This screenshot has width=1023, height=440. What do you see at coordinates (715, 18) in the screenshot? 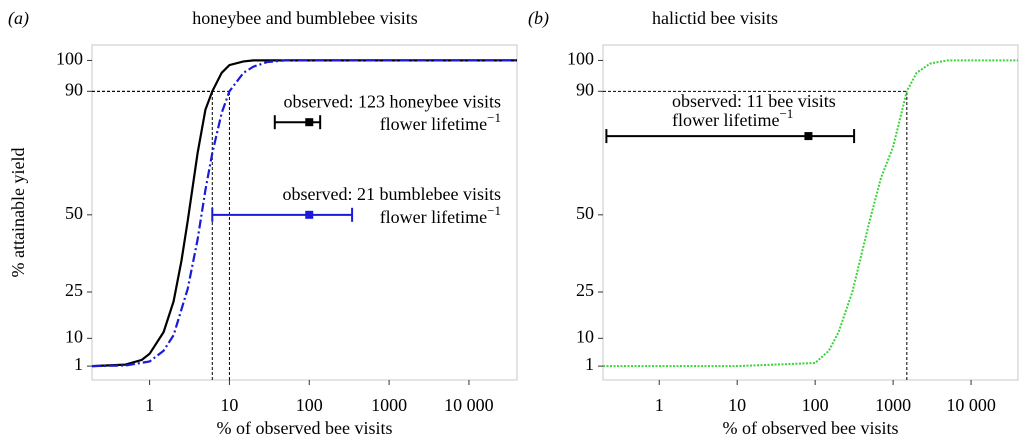
I see `chart-title: halictid bee visits` at bounding box center [715, 18].